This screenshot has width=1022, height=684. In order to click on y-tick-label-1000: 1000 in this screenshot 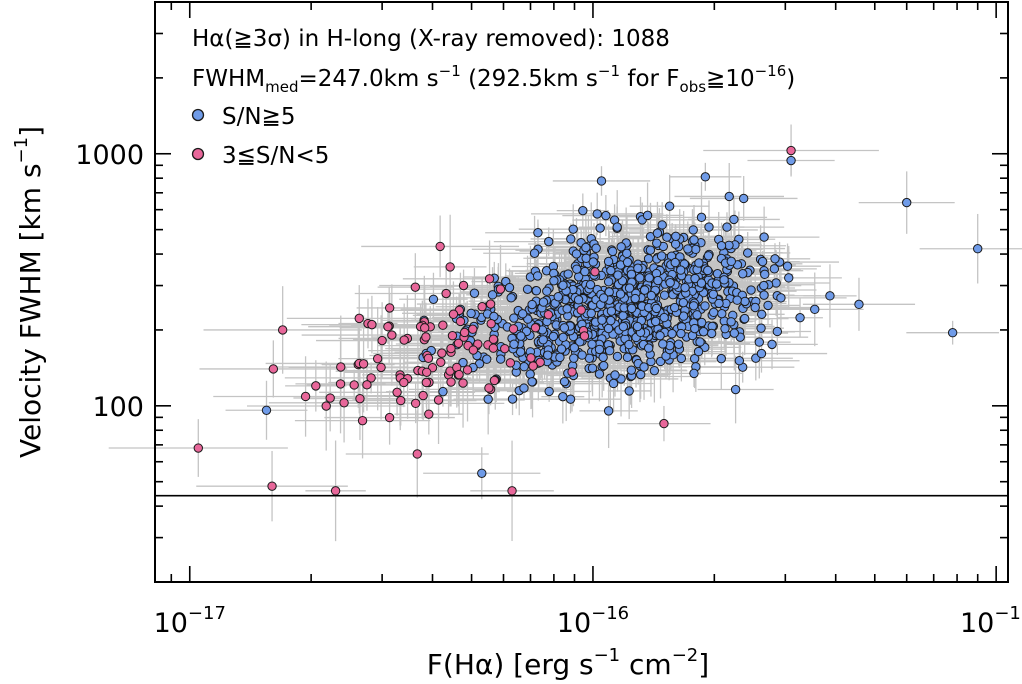, I will do `click(109, 155)`.